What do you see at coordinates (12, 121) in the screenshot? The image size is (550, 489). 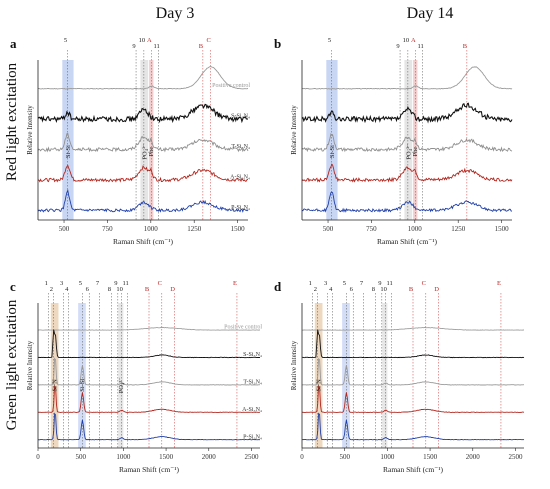 I see `row-title-top: Red light excitation` at bounding box center [12, 121].